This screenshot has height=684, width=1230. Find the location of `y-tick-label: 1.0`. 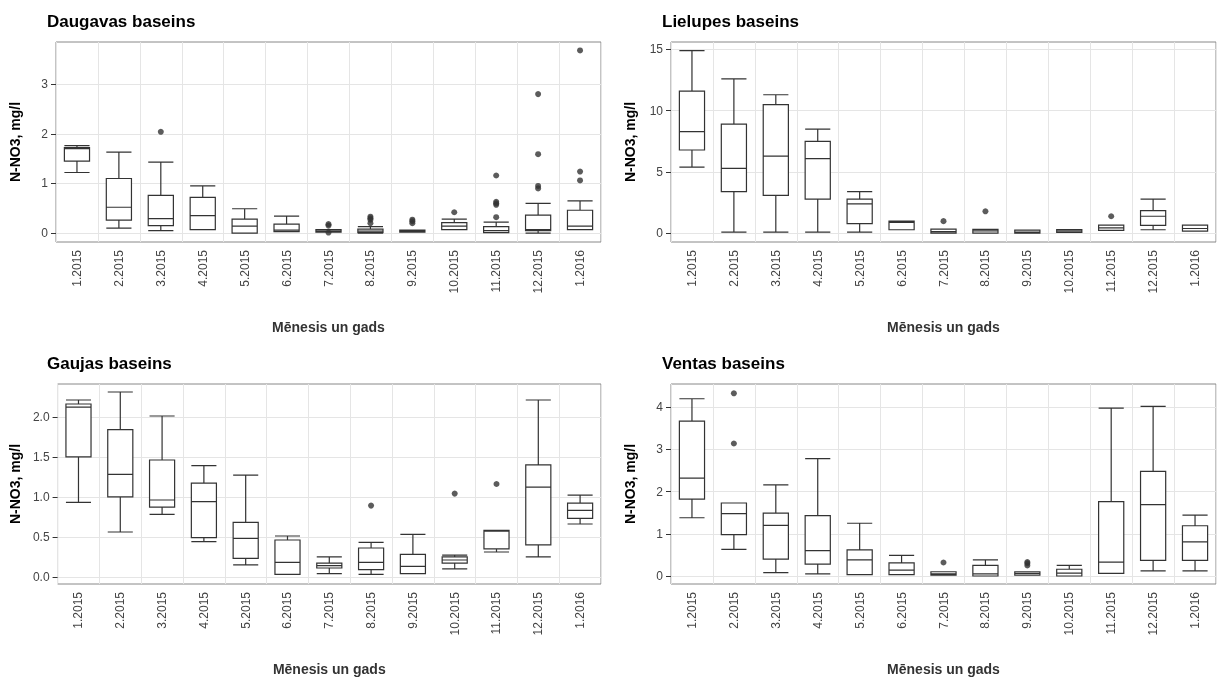

y-tick-label: 1.0 is located at coordinates (41, 496).